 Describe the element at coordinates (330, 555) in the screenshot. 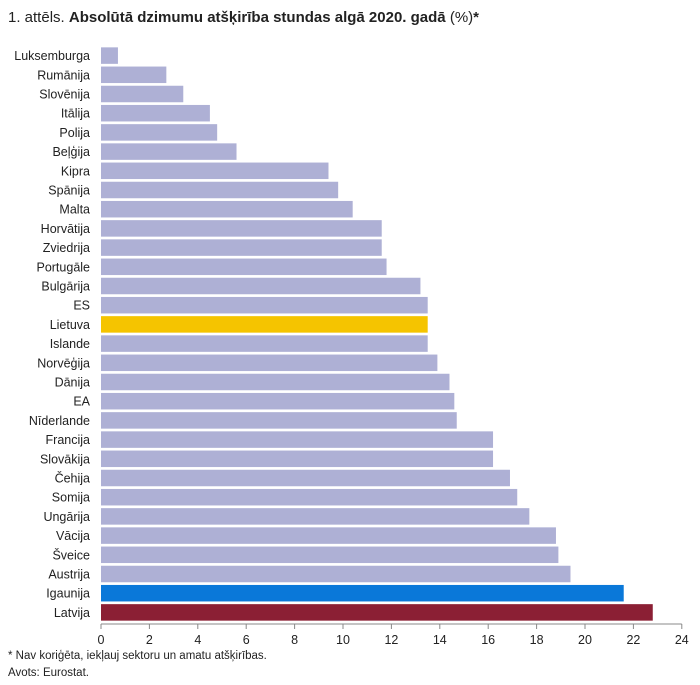

I see `bar-sveice` at that location.